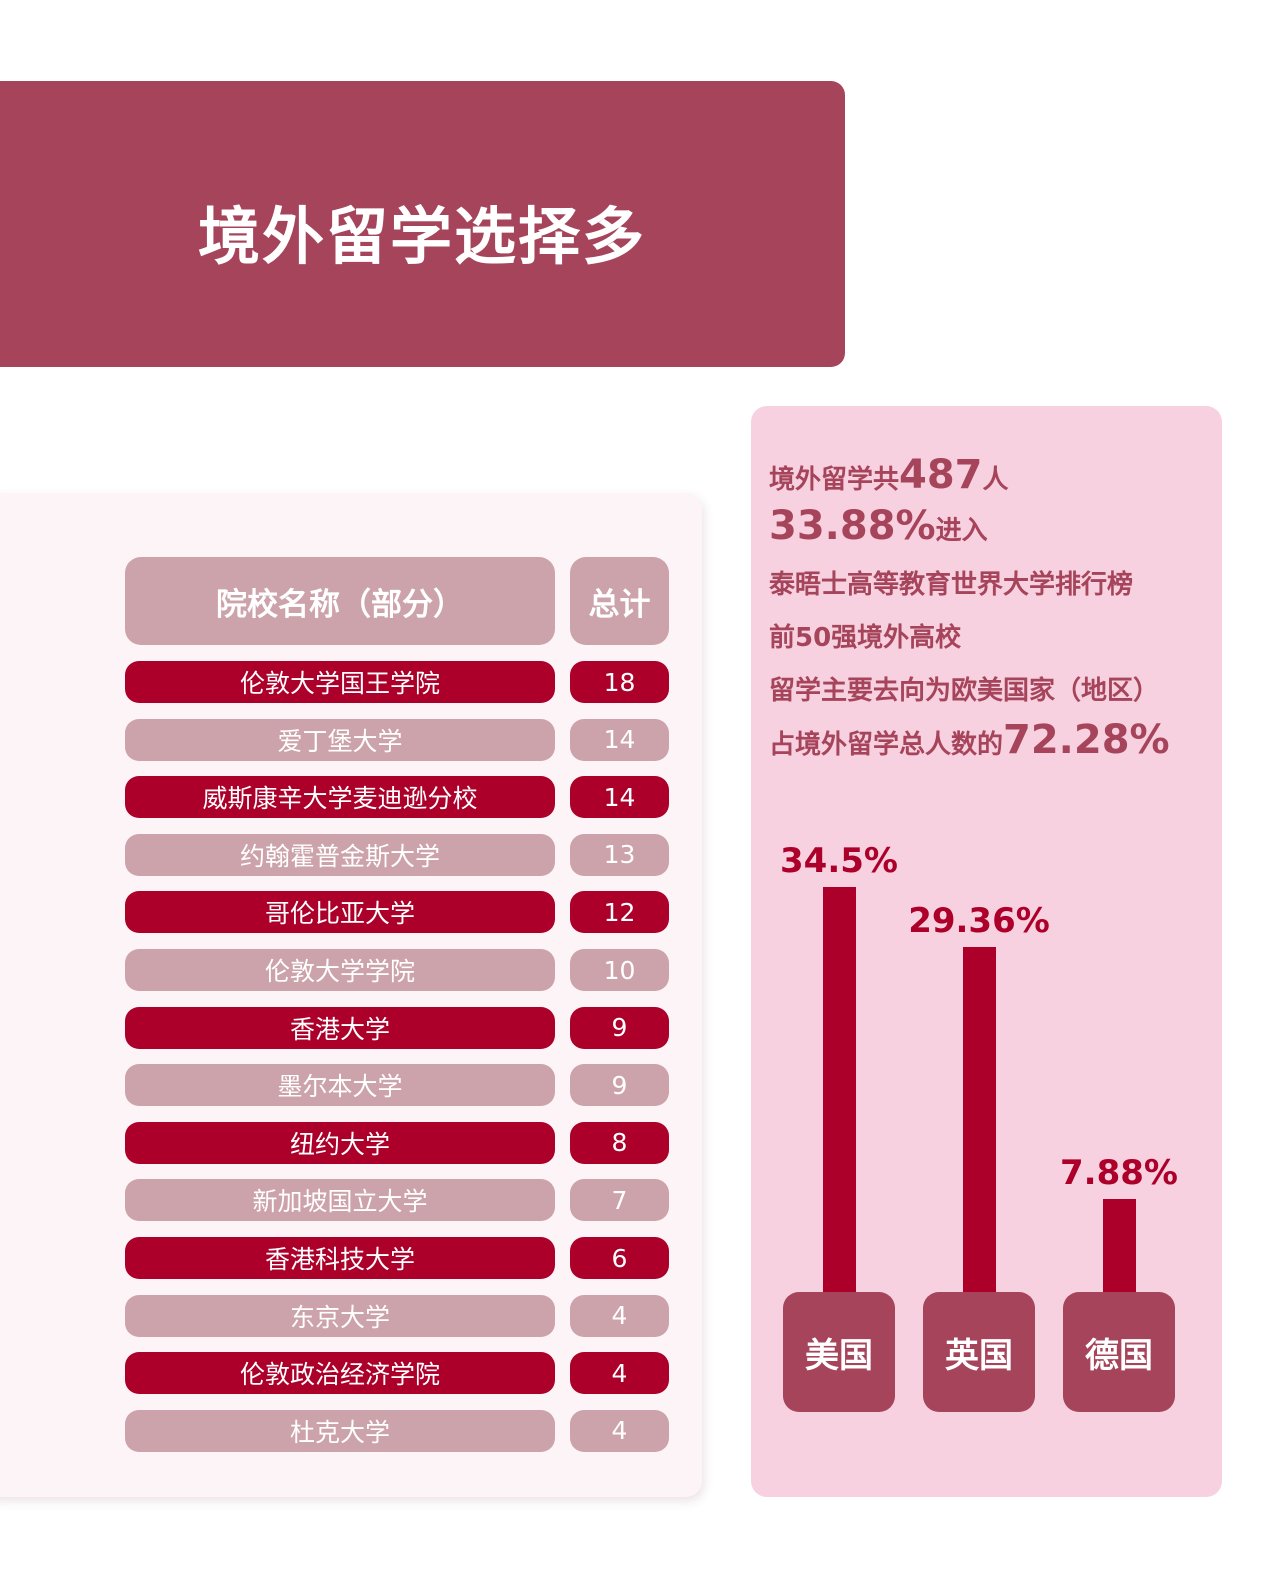  I want to click on table-row: 伦敦政治经济学院 4, so click(350, 1373).